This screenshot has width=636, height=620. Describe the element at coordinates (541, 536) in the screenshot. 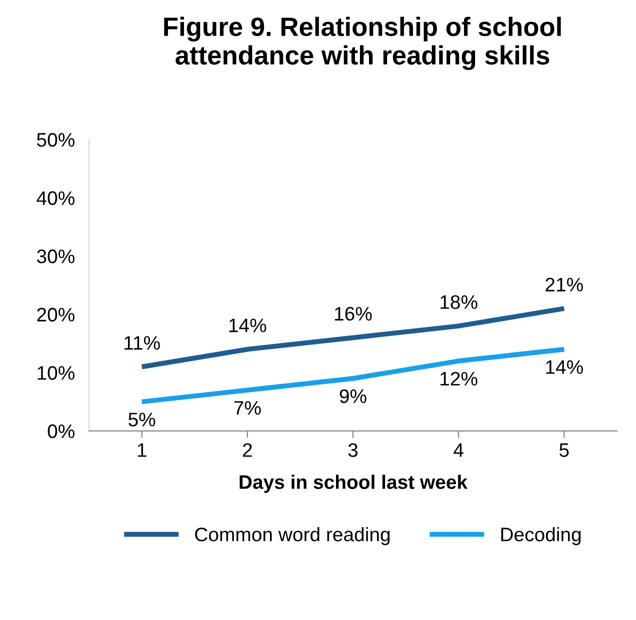

I see `legend-label: Decoding` at that location.